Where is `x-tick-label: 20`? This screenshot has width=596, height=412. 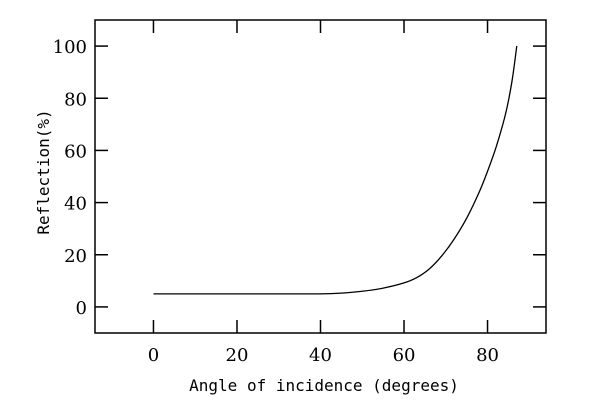
x-tick-label: 20 is located at coordinates (237, 355).